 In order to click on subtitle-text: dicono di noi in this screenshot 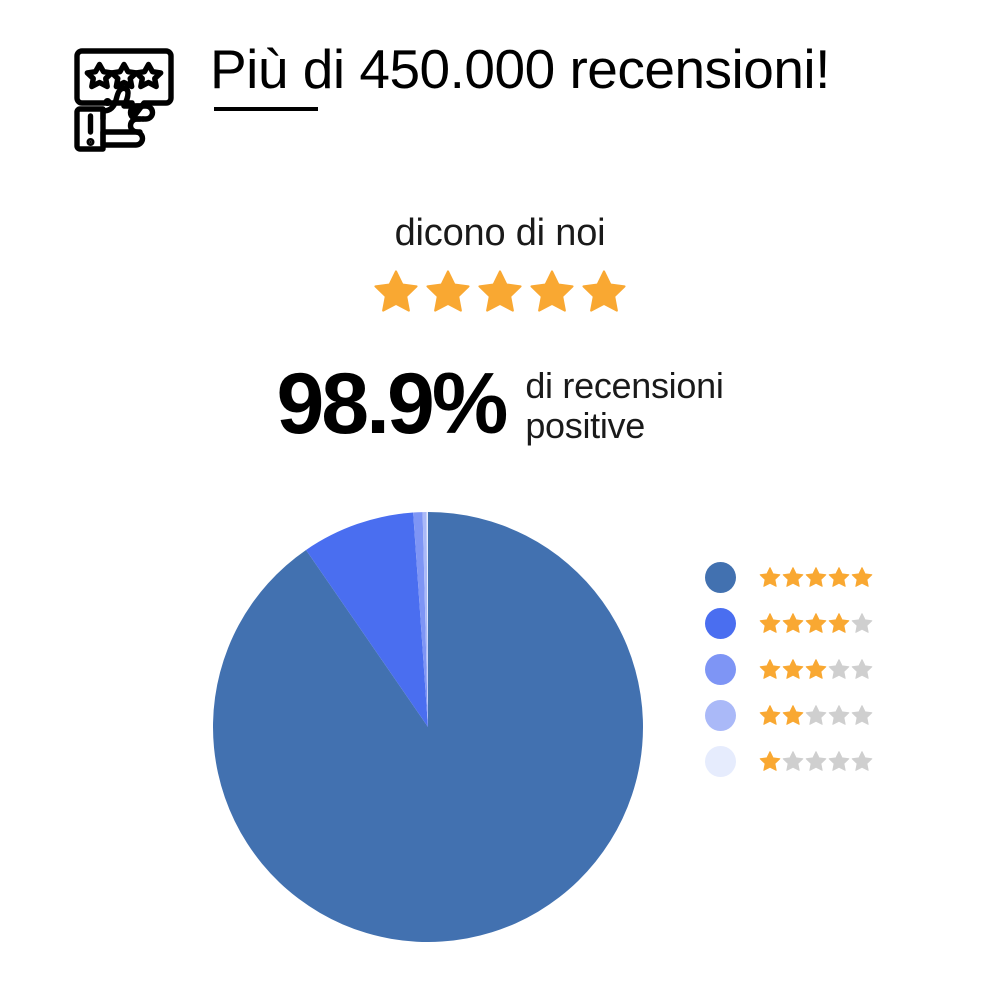, I will do `click(500, 233)`.